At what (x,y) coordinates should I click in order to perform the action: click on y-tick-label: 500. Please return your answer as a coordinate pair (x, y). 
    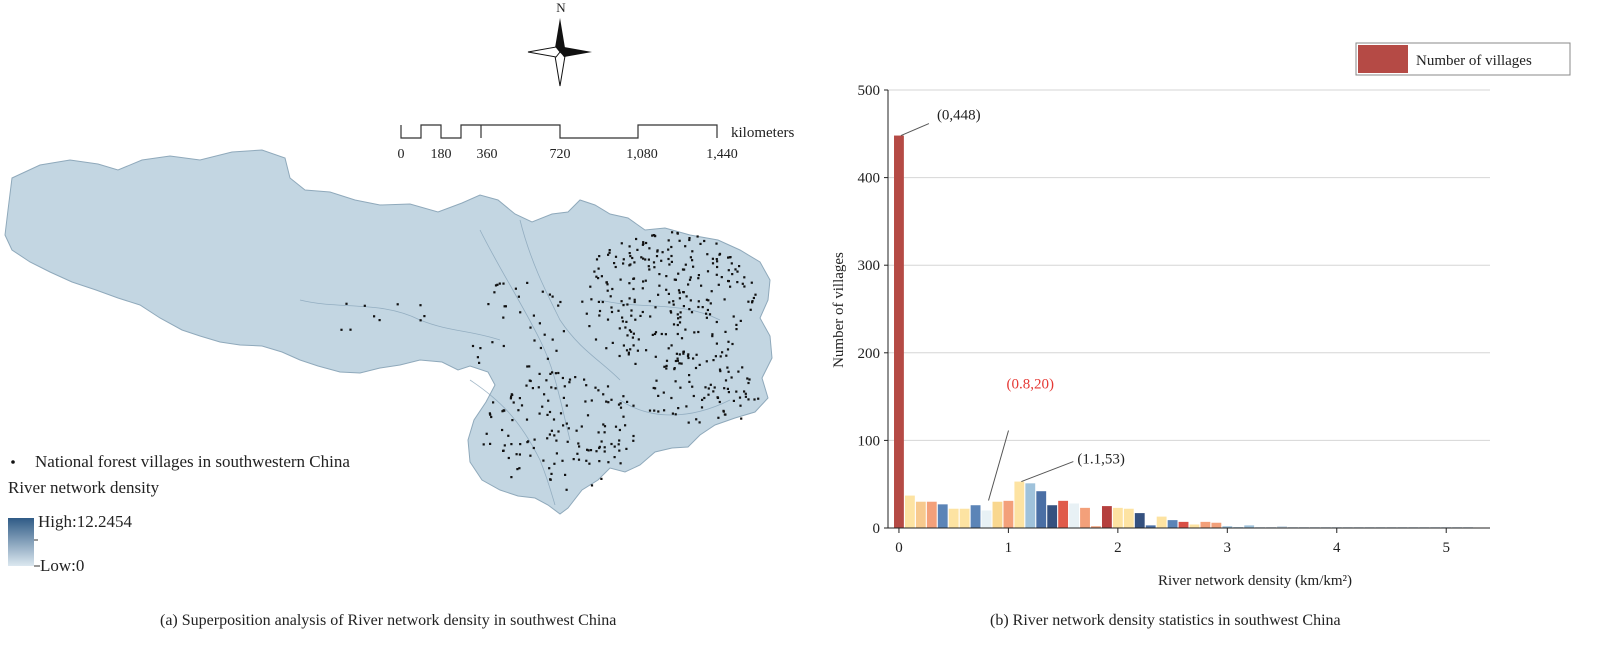
    Looking at the image, I should click on (869, 91).